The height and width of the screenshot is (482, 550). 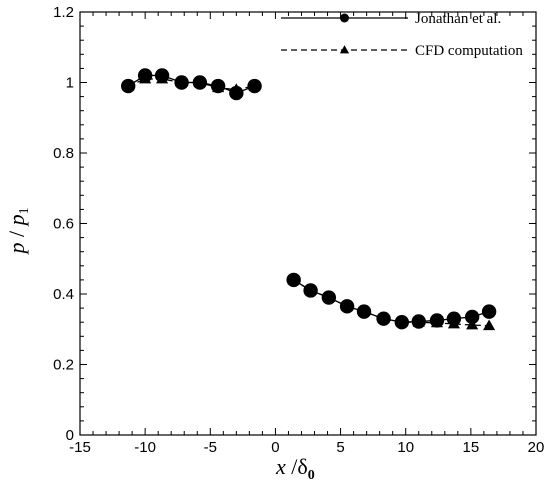 What do you see at coordinates (80, 447) in the screenshot?
I see `x-tick-label: -15` at bounding box center [80, 447].